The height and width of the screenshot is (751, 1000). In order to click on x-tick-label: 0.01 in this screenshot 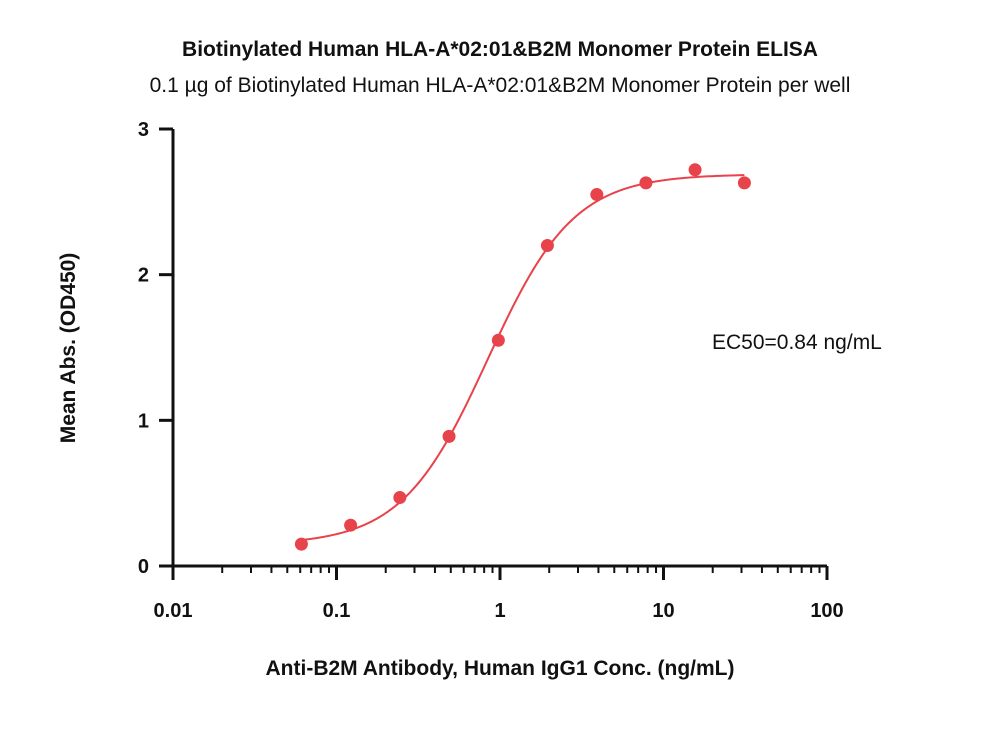, I will do `click(173, 611)`.